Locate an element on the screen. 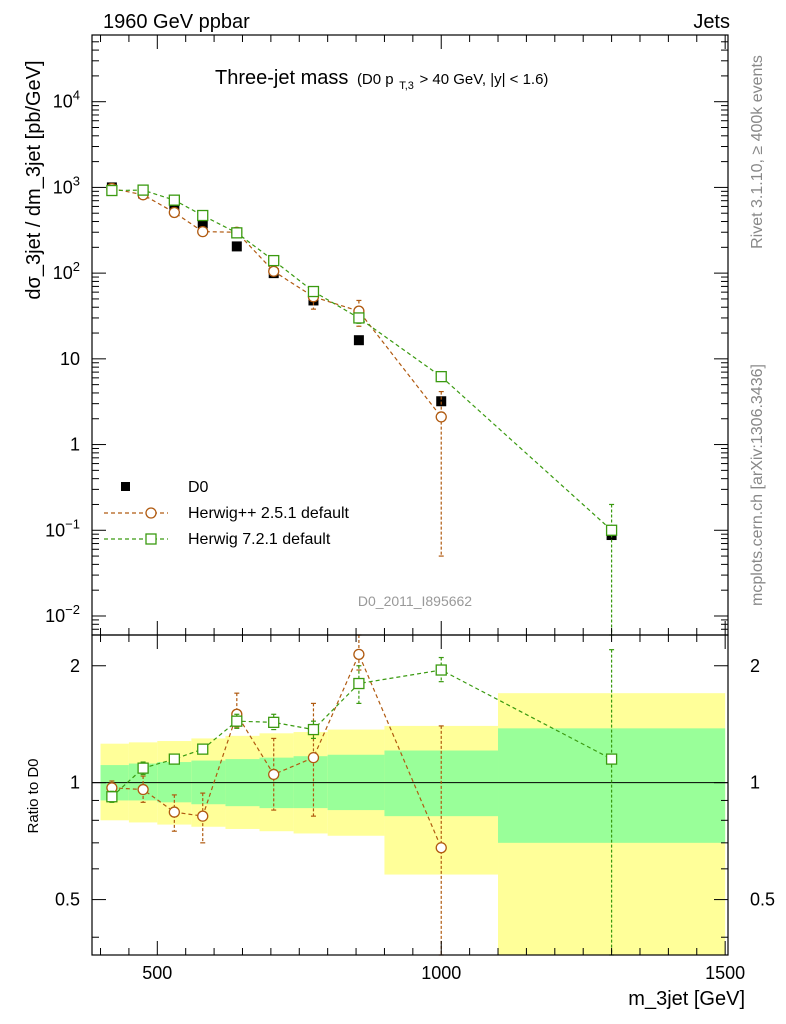 The width and height of the screenshot is (786, 1024). chart-title-sub-pre: (D0 p is located at coordinates (375, 79).